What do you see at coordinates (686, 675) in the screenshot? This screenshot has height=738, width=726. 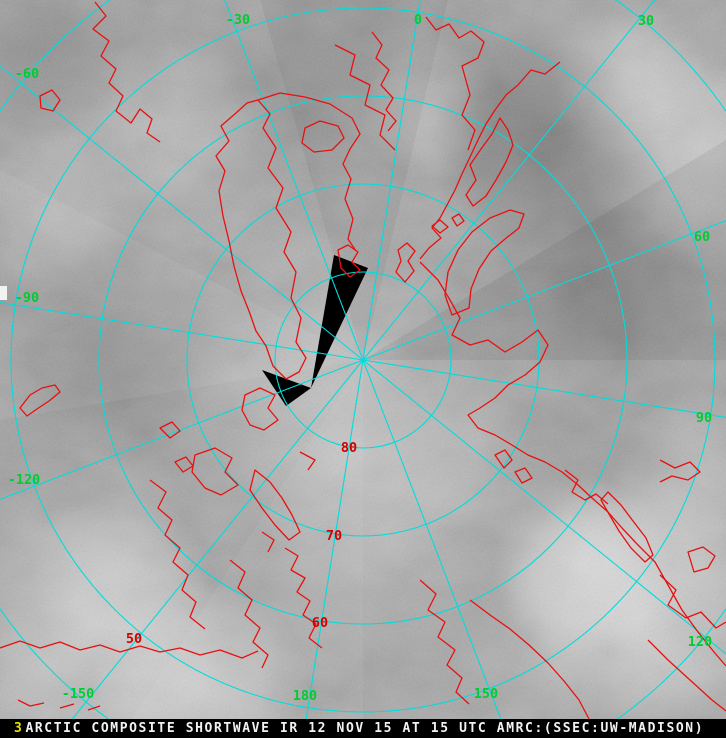 I see `coastline-kamchatka-east` at bounding box center [686, 675].